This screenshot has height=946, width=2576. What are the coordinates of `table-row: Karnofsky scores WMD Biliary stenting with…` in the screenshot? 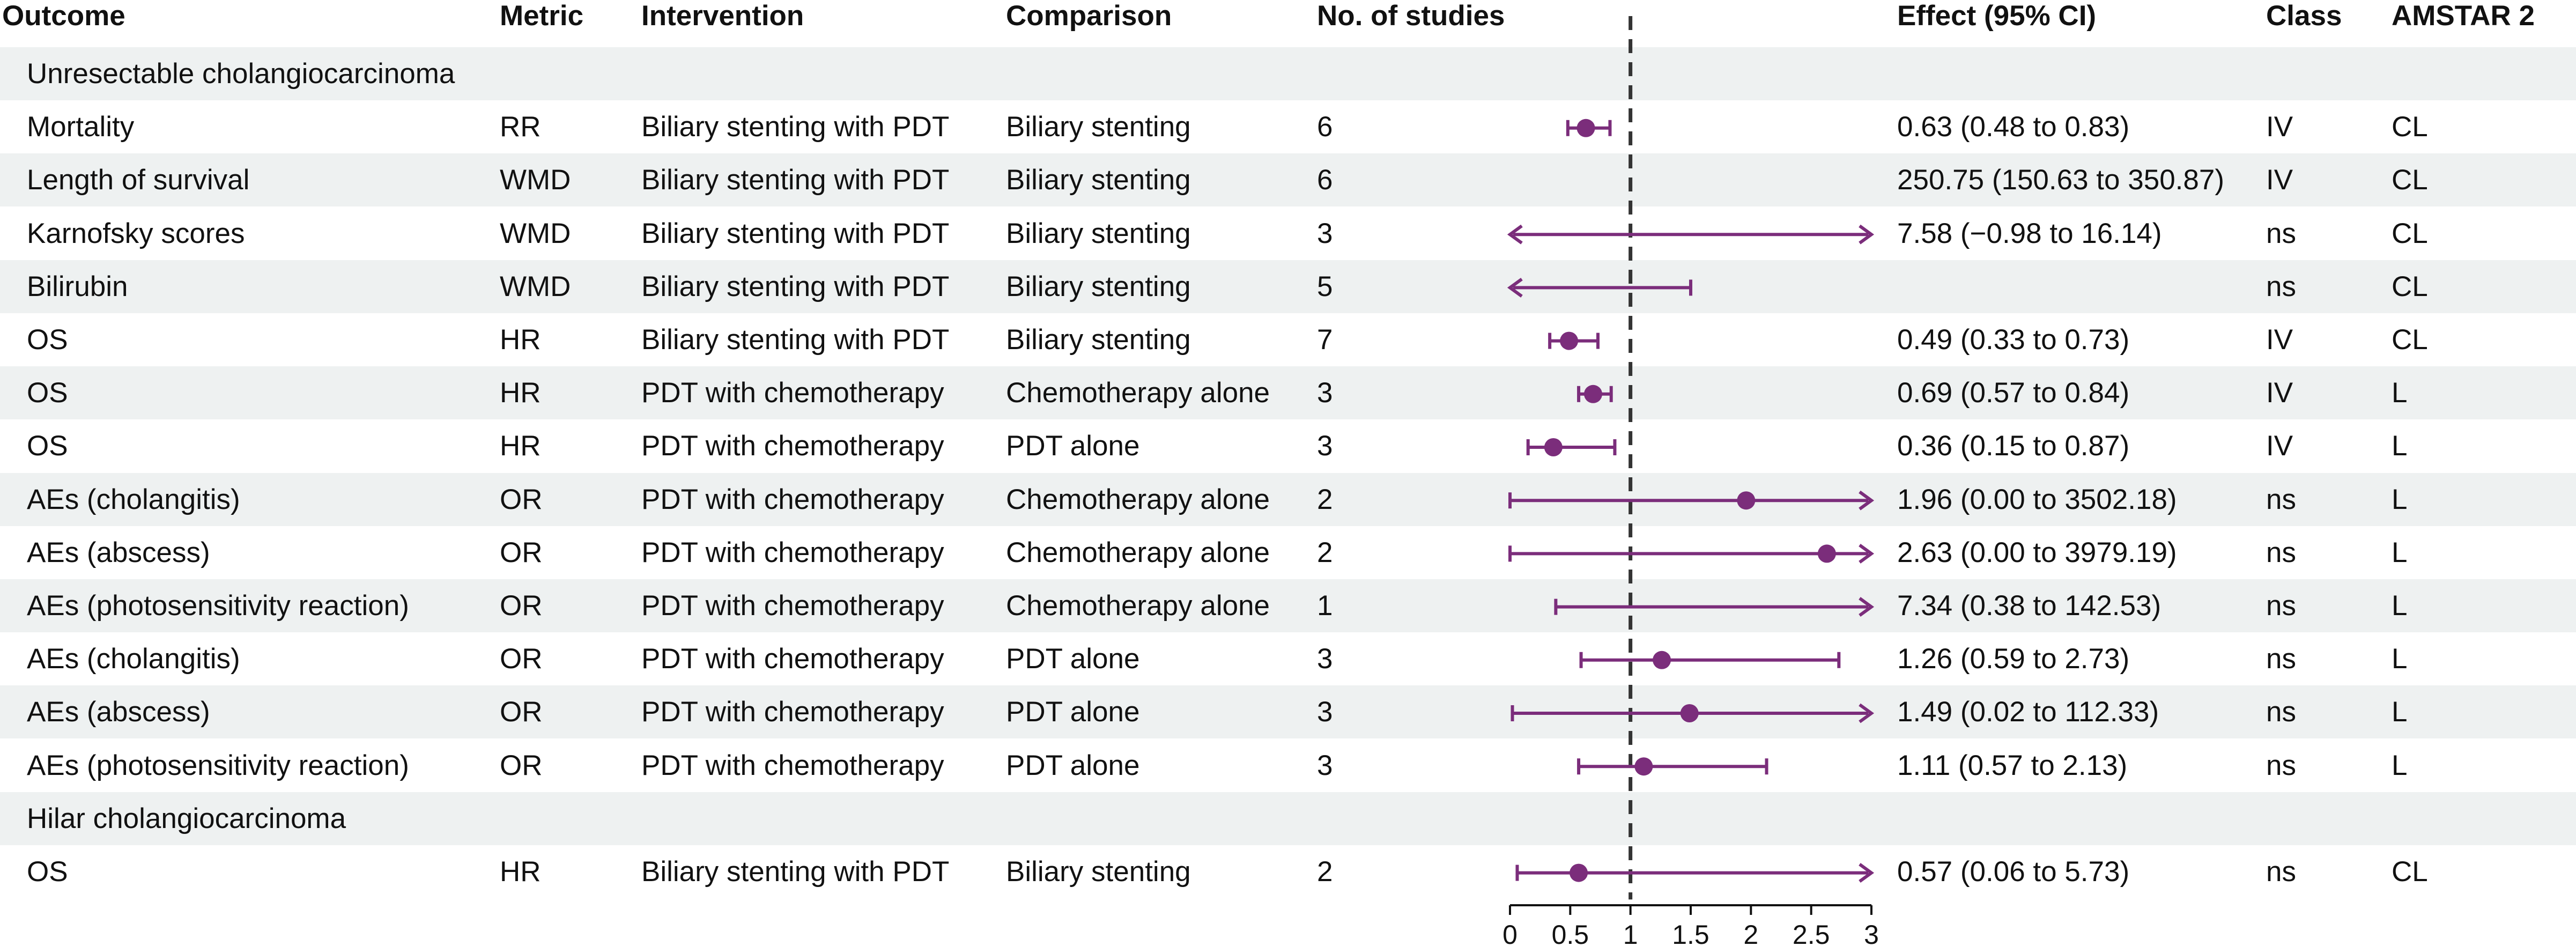 It's located at (1288, 233).